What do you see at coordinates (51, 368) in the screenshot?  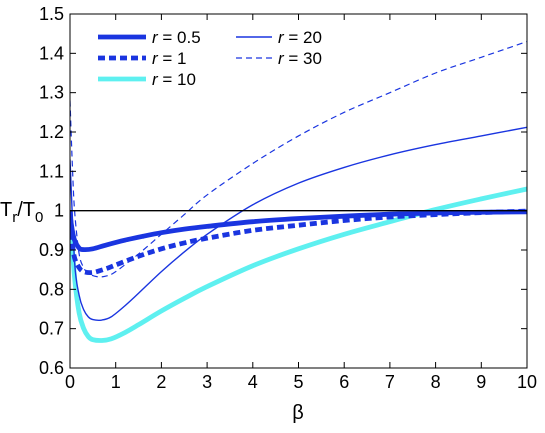 I see `y-tick-label: 0.6` at bounding box center [51, 368].